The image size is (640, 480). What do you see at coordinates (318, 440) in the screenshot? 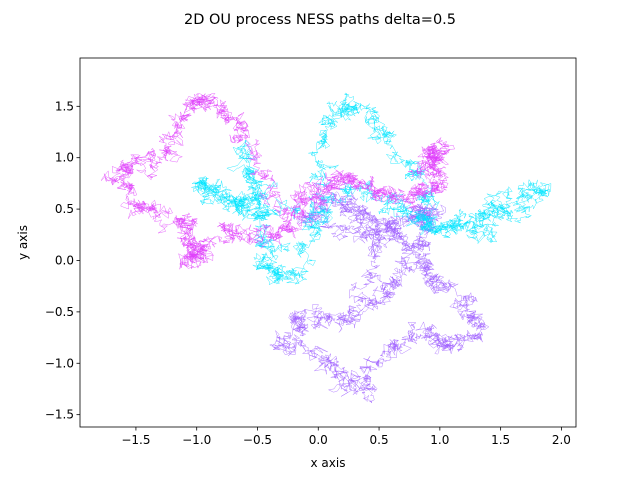
I see `x-tick-label: 0.0` at bounding box center [318, 440].